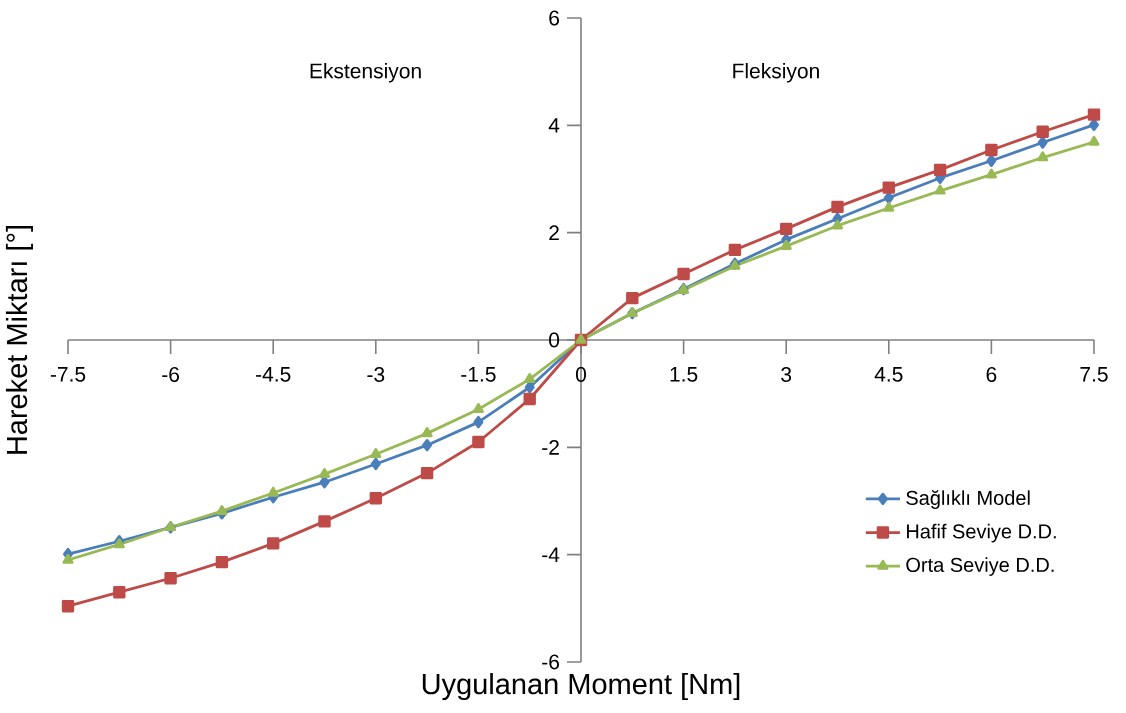 The height and width of the screenshot is (713, 1126). Describe the element at coordinates (991, 374) in the screenshot. I see `x-tick-label: 6` at that location.